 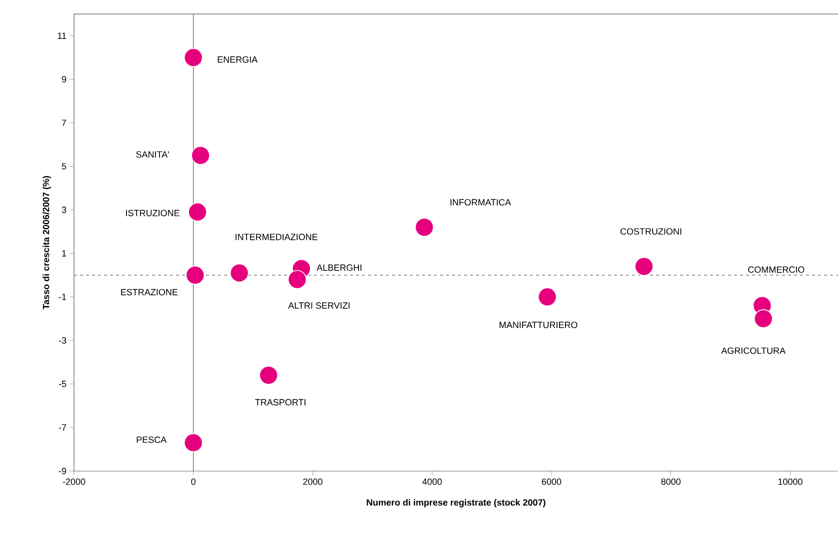 I want to click on y-tick-label: 3, so click(x=64, y=210).